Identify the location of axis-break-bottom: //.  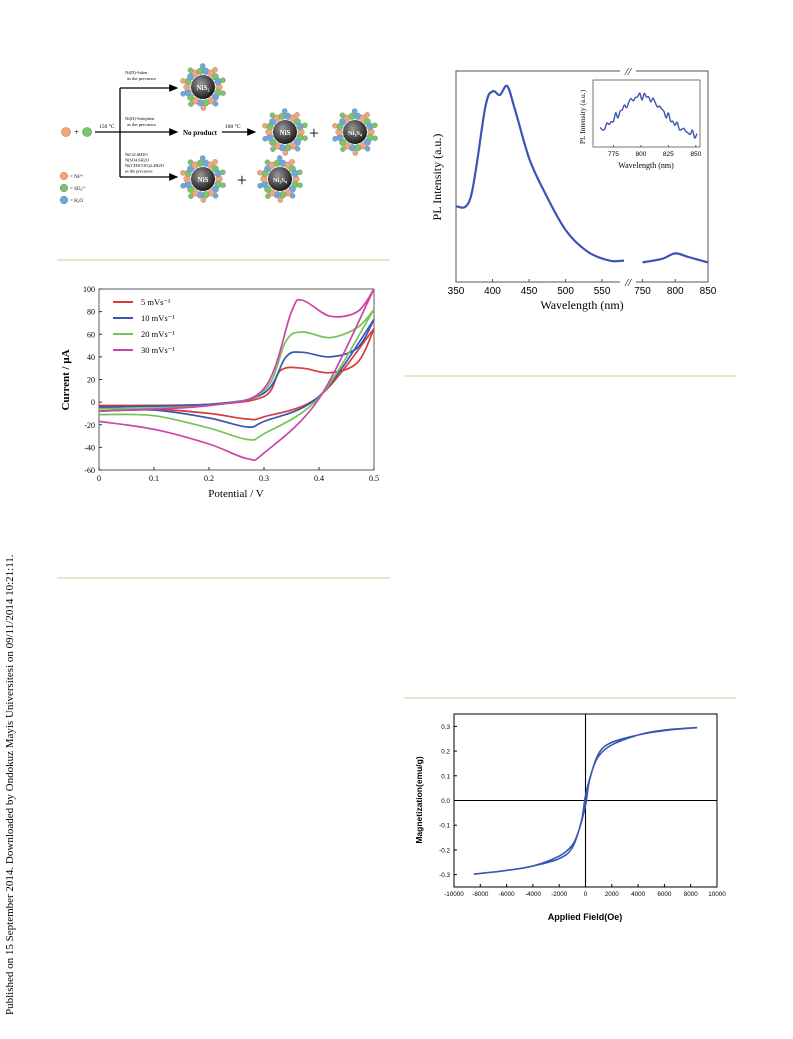
(628, 283).